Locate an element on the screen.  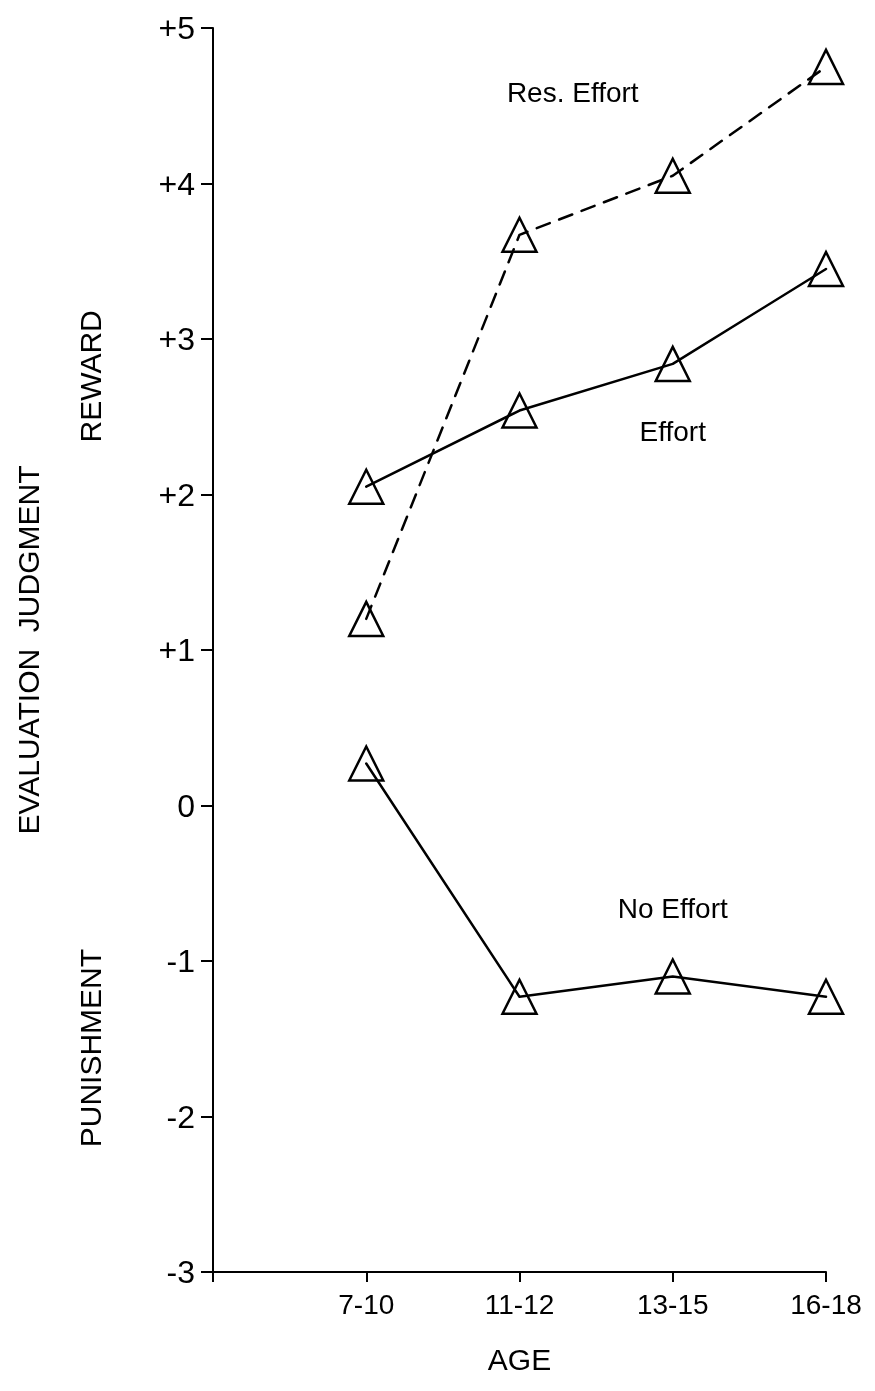
y-tick-label: 0 is located at coordinates (186, 805).